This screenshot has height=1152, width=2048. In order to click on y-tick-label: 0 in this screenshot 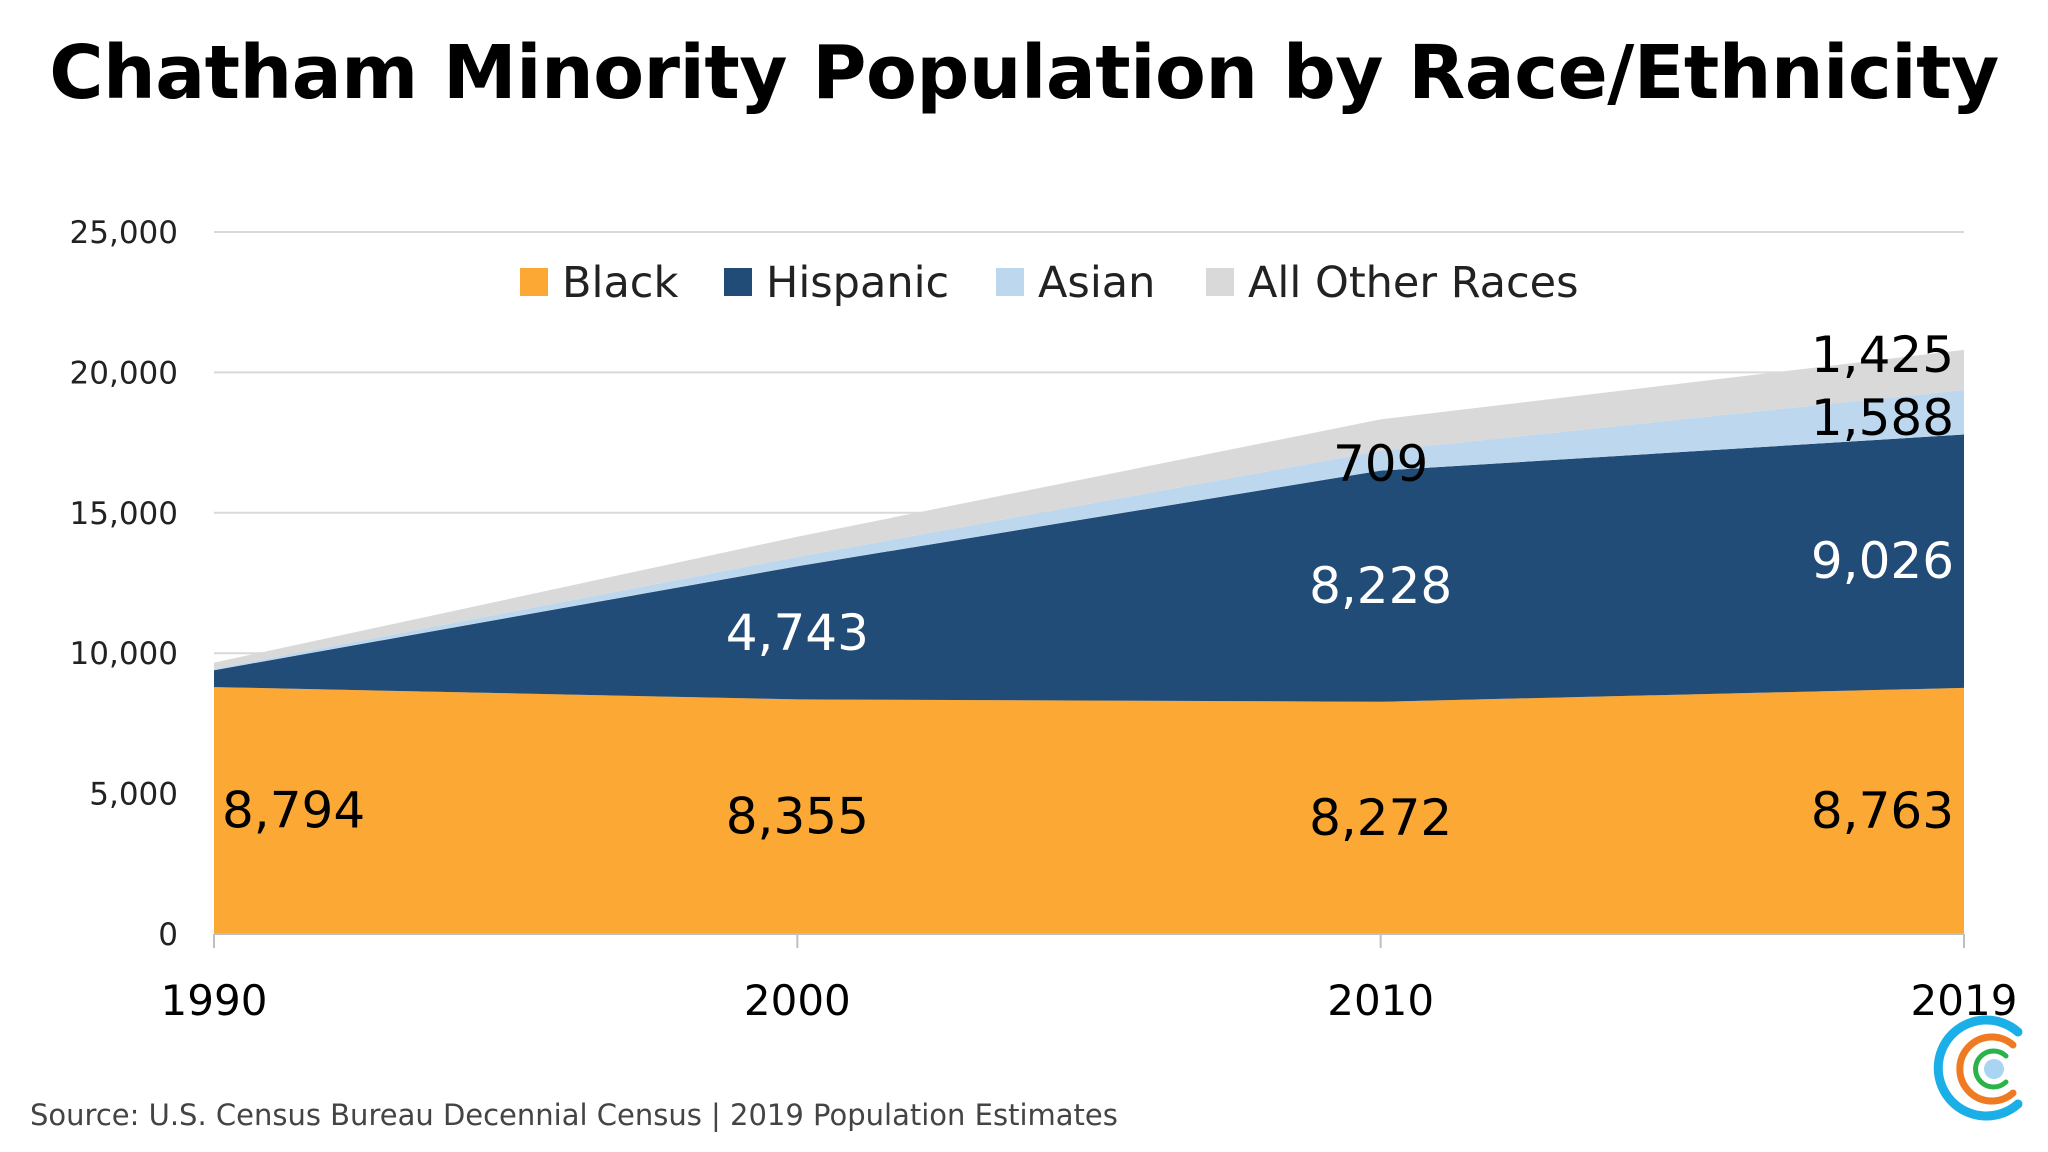, I will do `click(168, 935)`.